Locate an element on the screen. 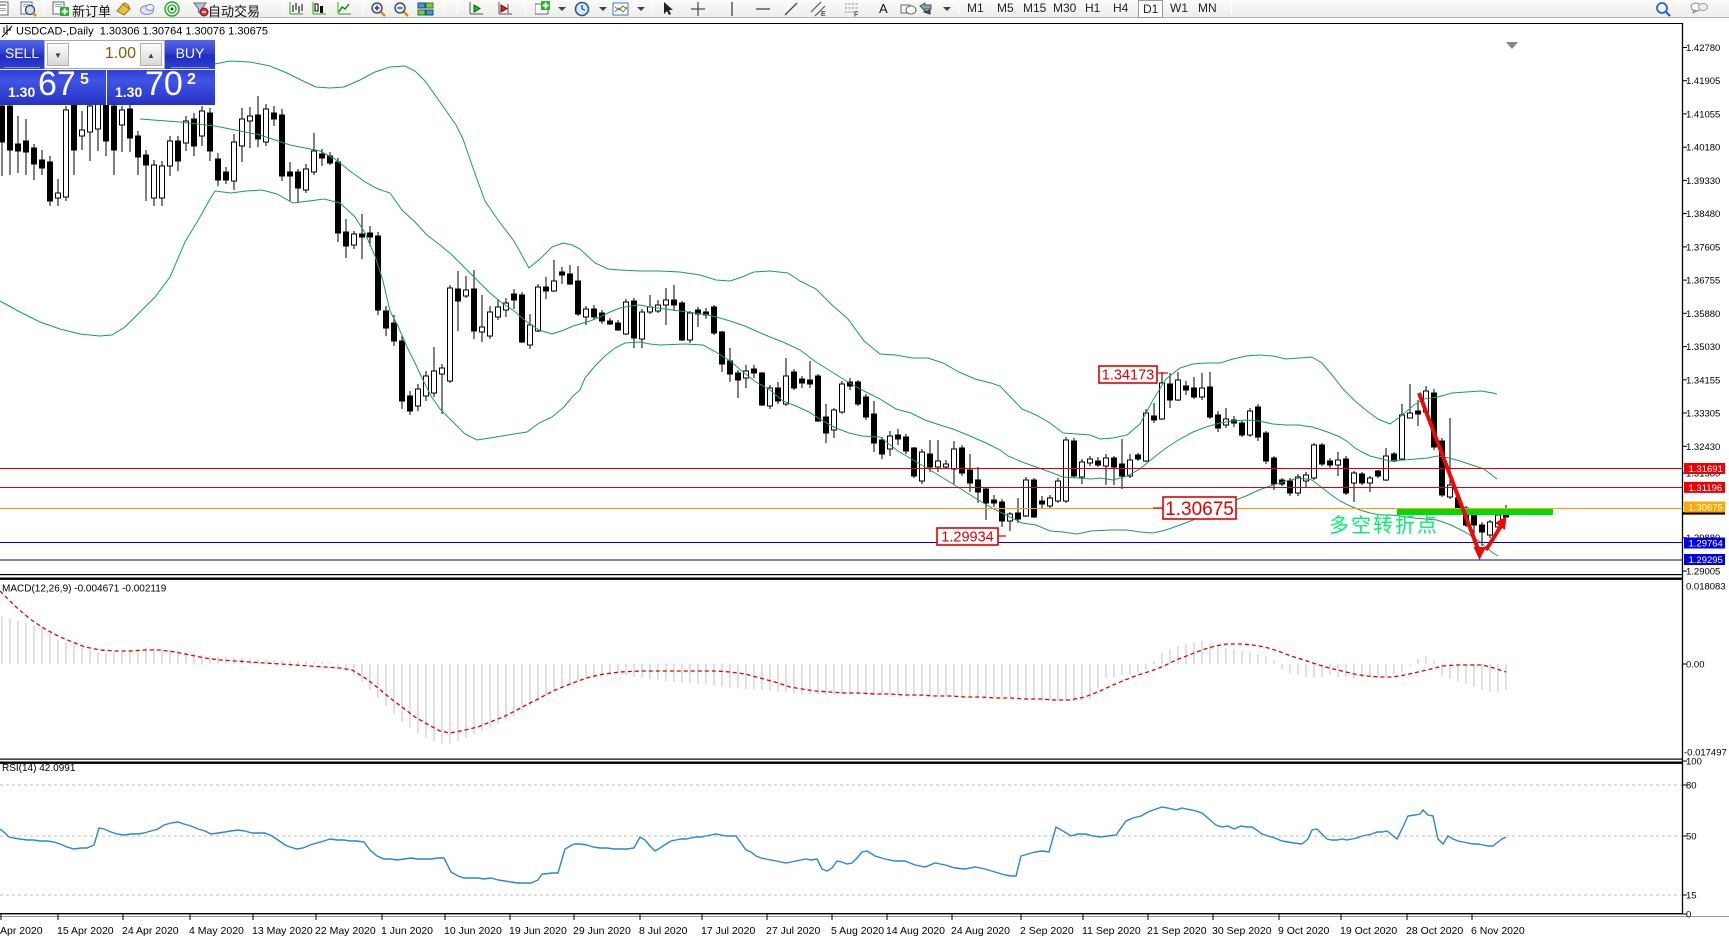  svg-text: 1.35030 is located at coordinates (1703, 347).